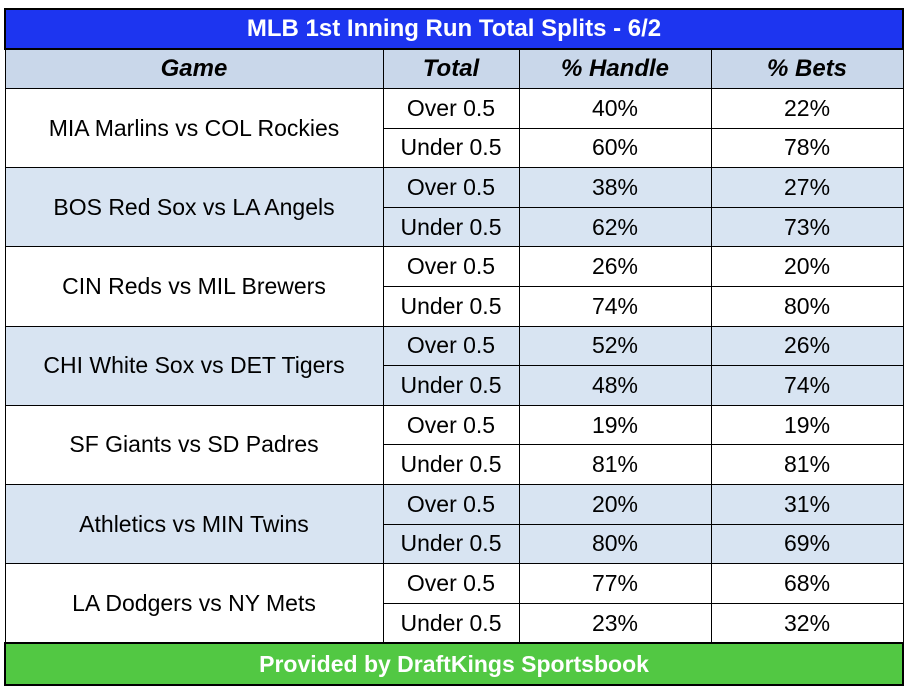 The image size is (906, 698). Describe the element at coordinates (194, 128) in the screenshot. I see `game-cell: MIA Marlins vs COL Rockies` at that location.